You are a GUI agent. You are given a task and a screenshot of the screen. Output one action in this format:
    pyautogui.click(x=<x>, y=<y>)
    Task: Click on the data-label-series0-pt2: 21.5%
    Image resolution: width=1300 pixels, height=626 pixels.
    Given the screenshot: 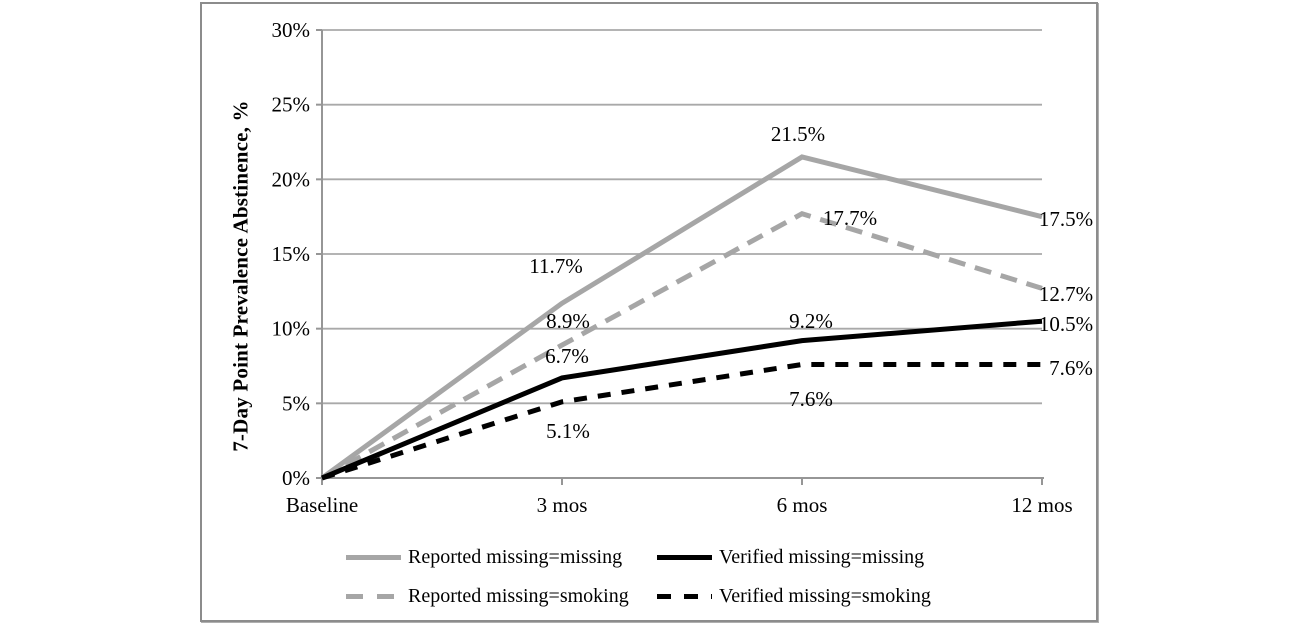 What is the action you would take?
    pyautogui.click(x=798, y=134)
    